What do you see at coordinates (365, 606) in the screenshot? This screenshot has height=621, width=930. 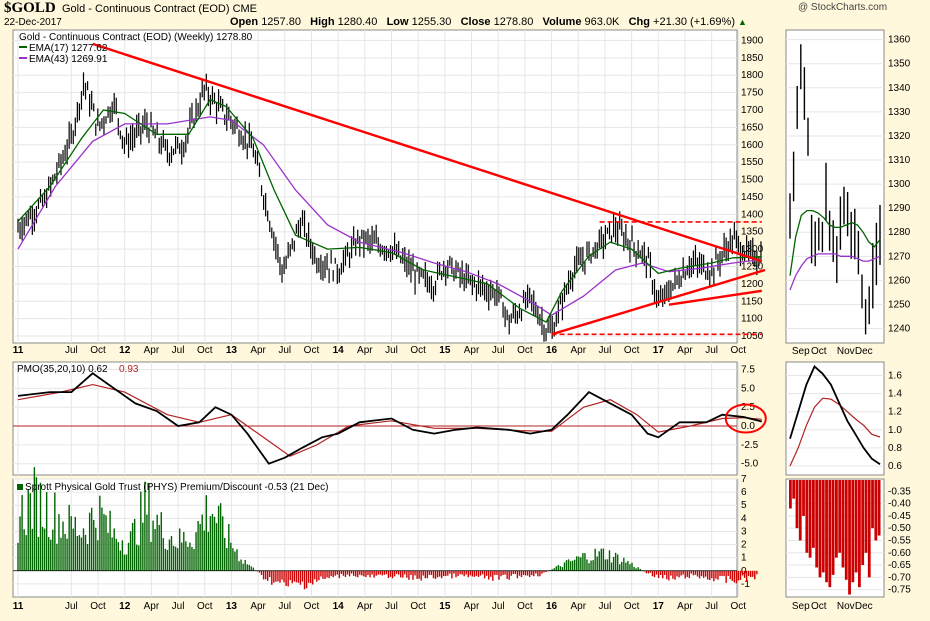 I see `x-tick-label: Apr` at bounding box center [365, 606].